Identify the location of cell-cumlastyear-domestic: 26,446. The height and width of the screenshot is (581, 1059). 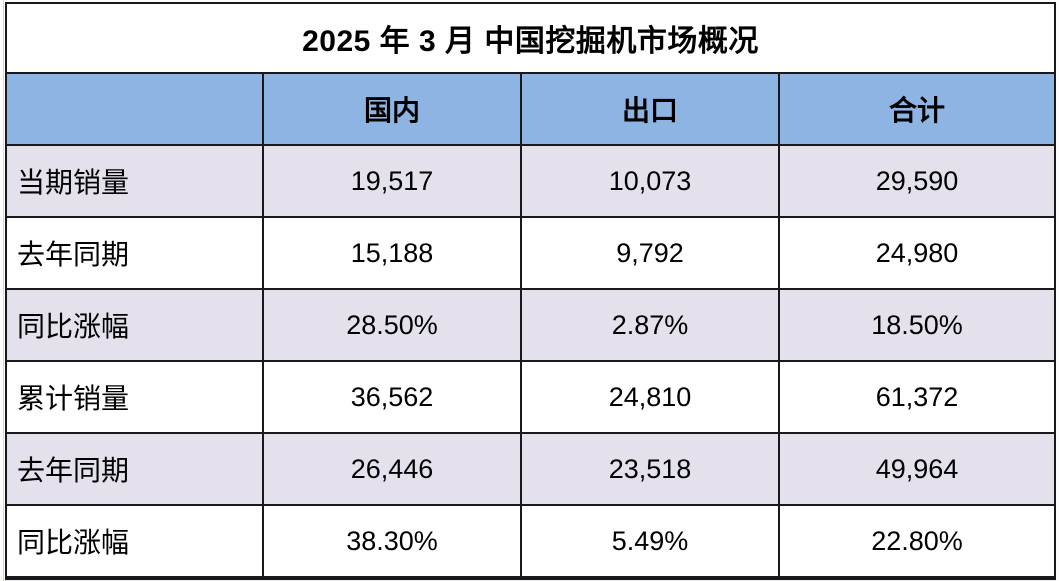
(392, 469).